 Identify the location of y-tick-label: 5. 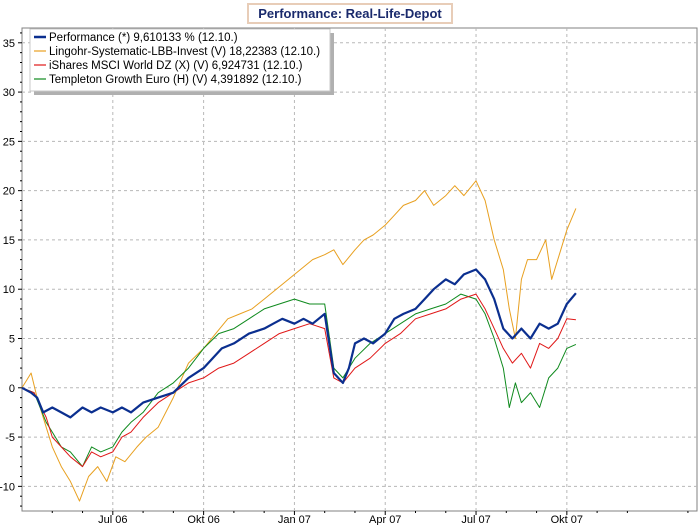
(12, 340).